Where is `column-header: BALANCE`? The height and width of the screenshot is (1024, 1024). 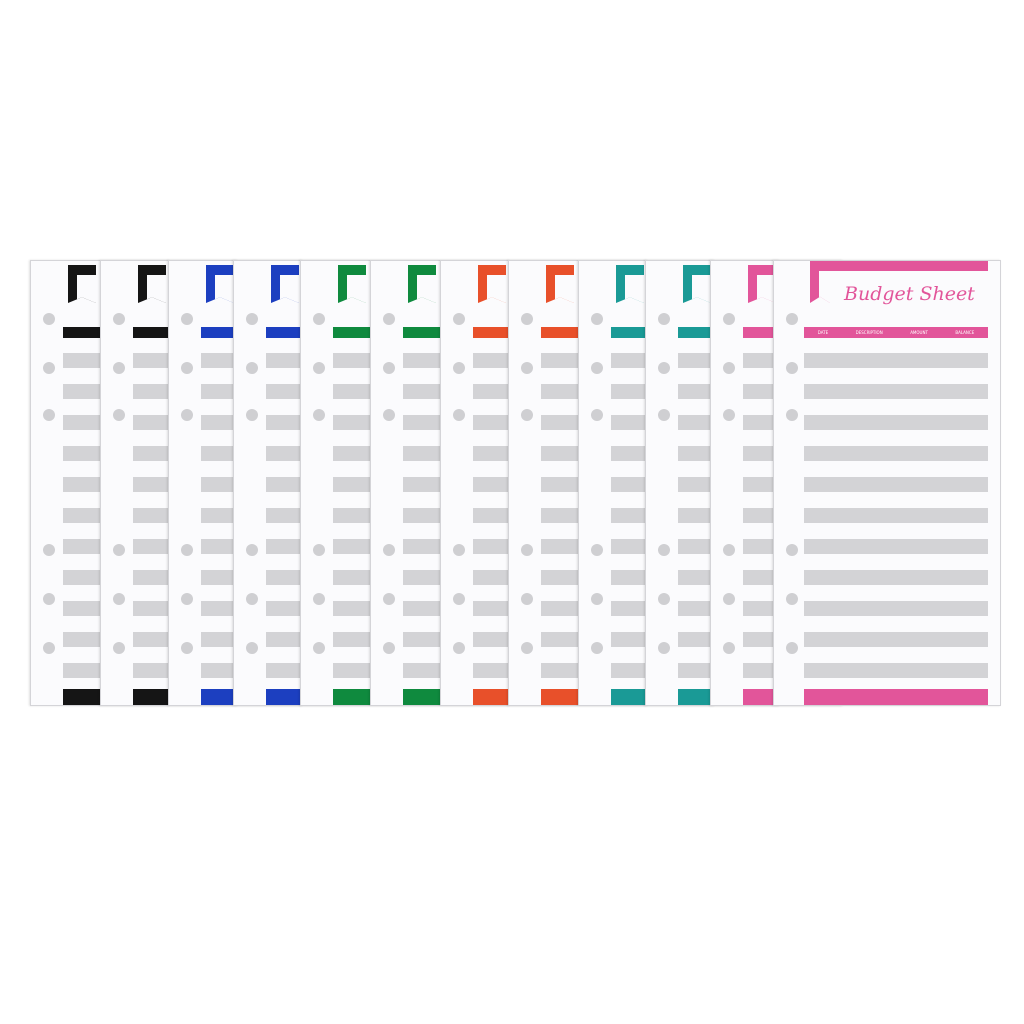 column-header: BALANCE is located at coordinates (965, 332).